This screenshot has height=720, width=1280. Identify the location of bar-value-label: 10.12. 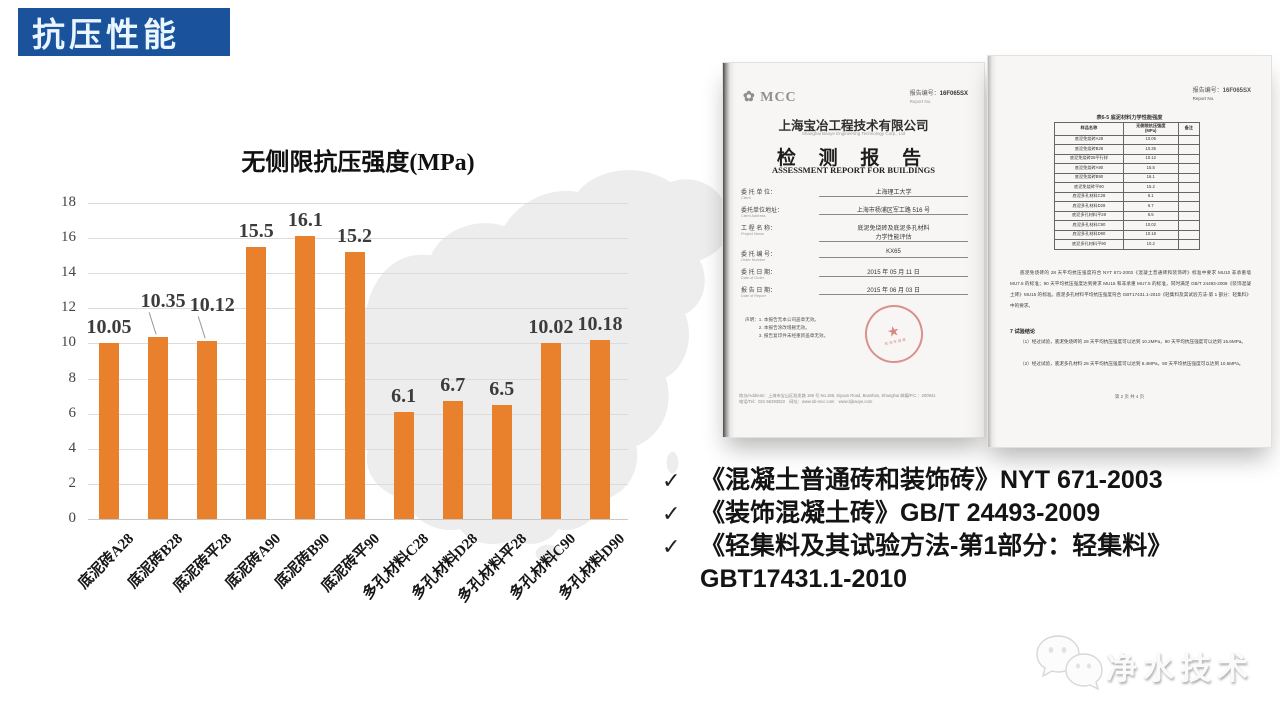
(212, 305).